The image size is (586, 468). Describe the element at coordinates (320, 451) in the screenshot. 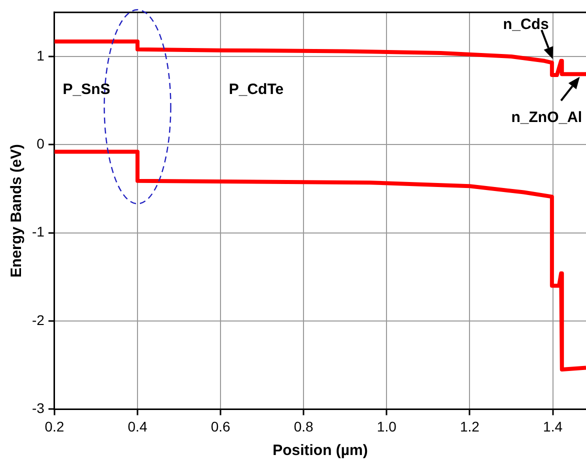

I see `x-axis-title: Position (µm)` at that location.